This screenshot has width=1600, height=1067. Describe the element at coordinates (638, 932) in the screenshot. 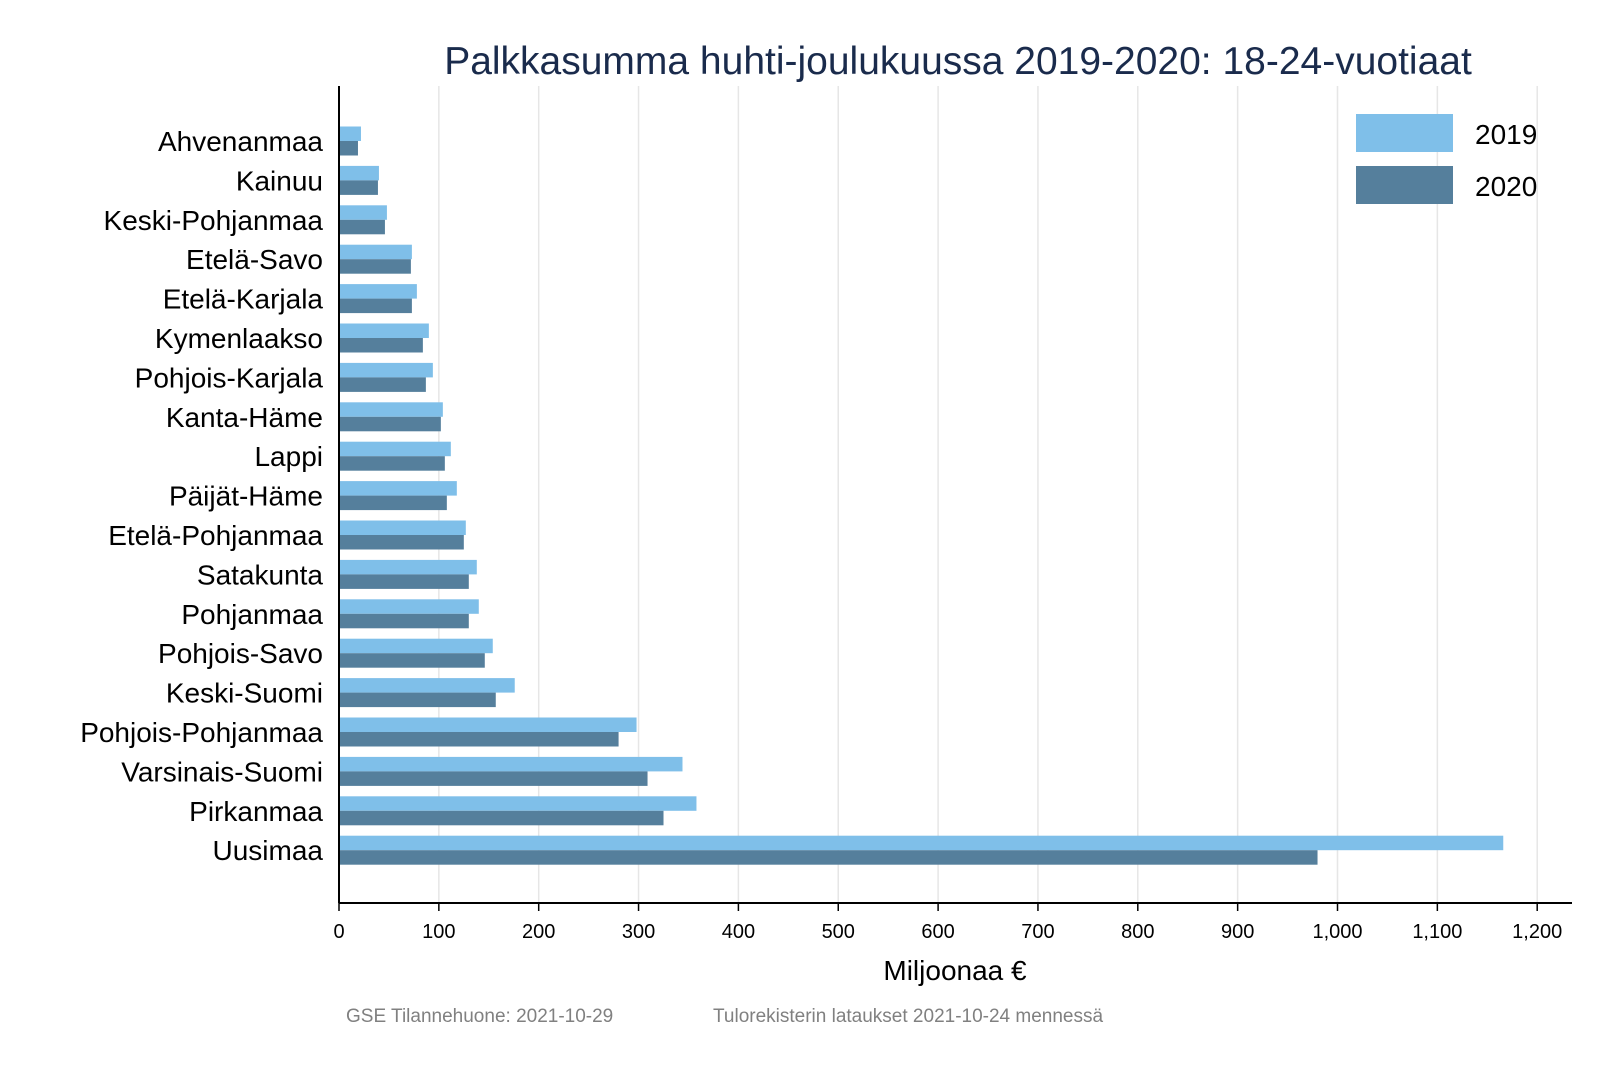

I see `x-tick-label: 300` at that location.